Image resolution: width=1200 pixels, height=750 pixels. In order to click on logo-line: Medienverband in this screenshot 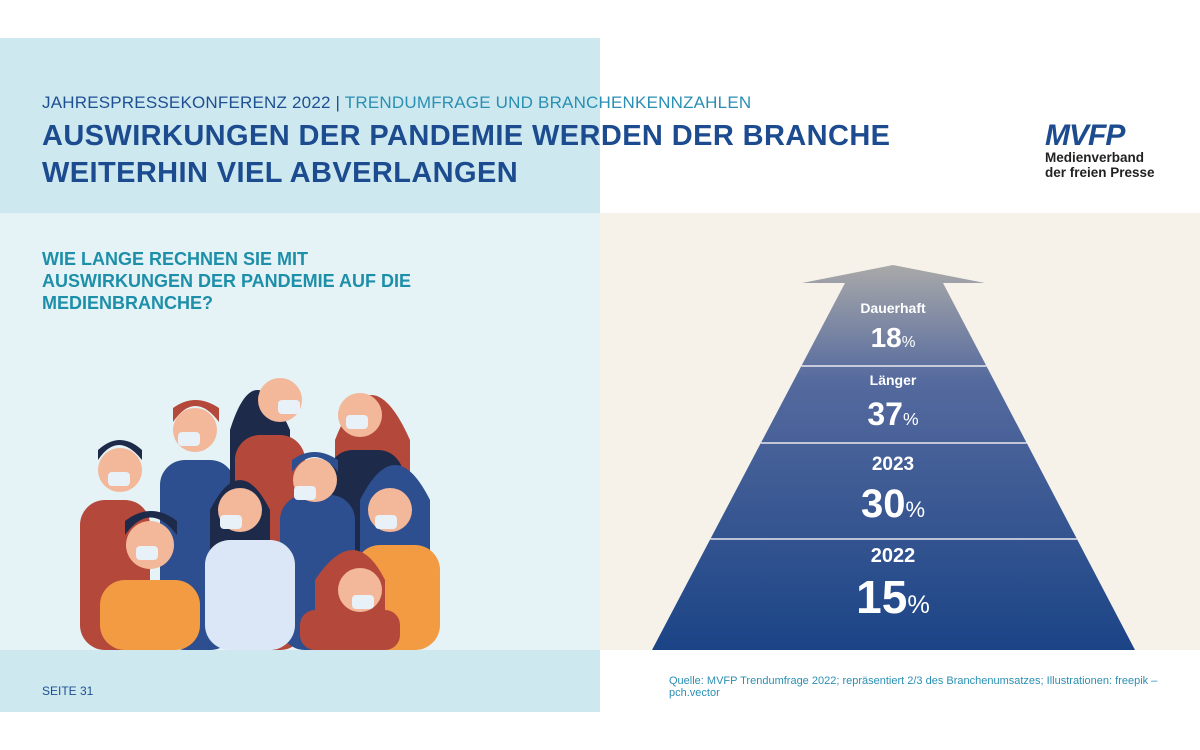, I will do `click(1095, 157)`.